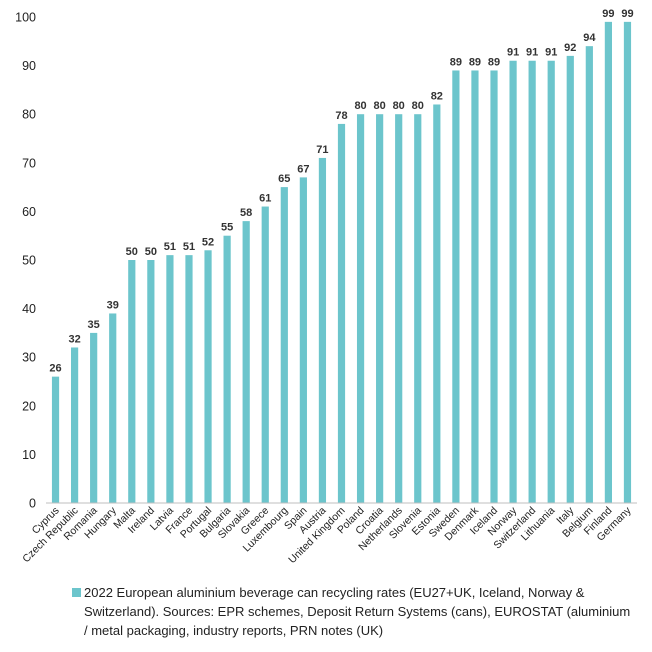 The height and width of the screenshot is (652, 652). What do you see at coordinates (113, 305) in the screenshot?
I see `data-label: 39` at bounding box center [113, 305].